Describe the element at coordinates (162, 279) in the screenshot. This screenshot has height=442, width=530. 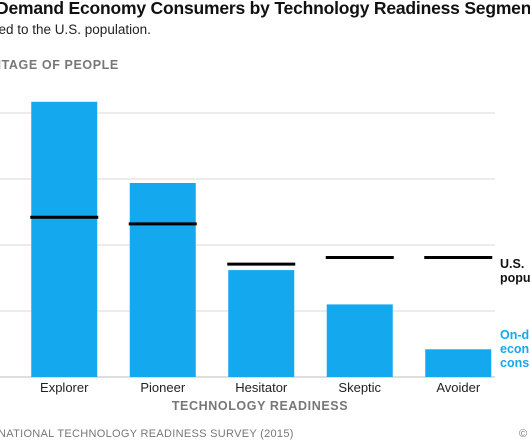
I see `bar-pioneer` at that location.